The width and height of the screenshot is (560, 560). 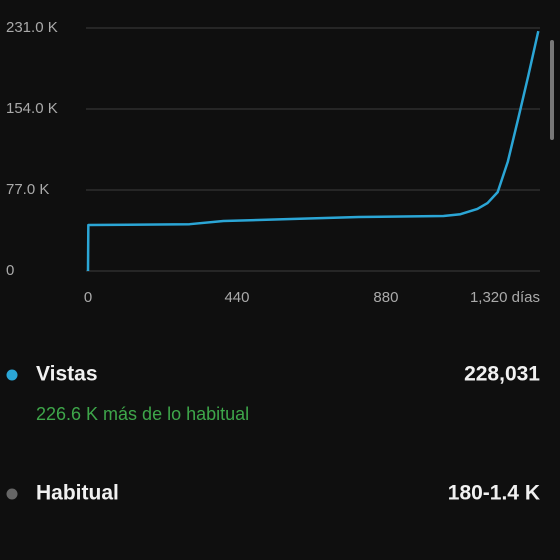 What do you see at coordinates (552, 90) in the screenshot?
I see `scrollbar` at bounding box center [552, 90].